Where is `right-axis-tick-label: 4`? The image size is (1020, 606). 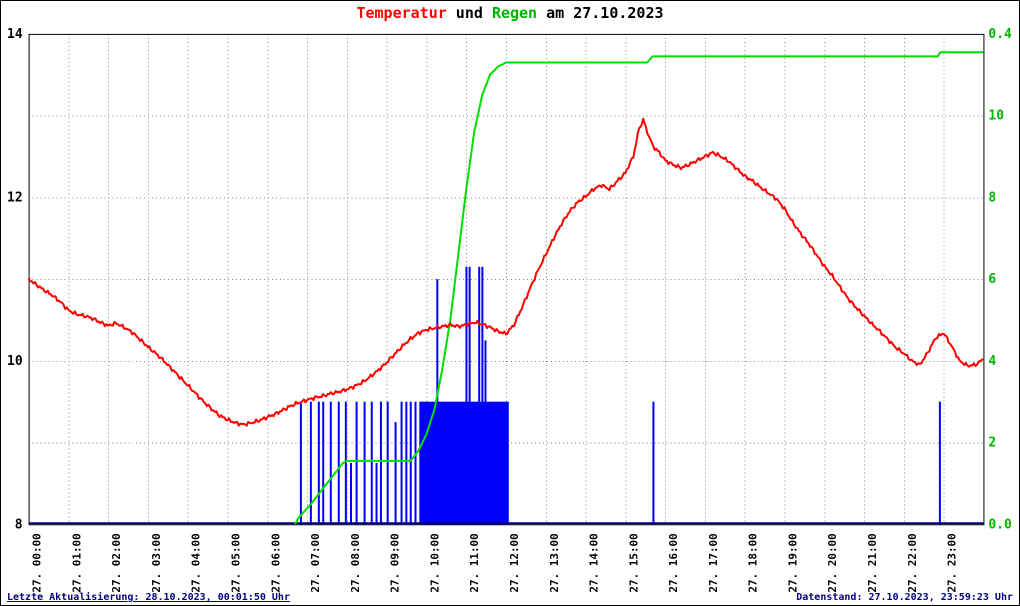 right-axis-tick-label: 4 is located at coordinates (992, 361).